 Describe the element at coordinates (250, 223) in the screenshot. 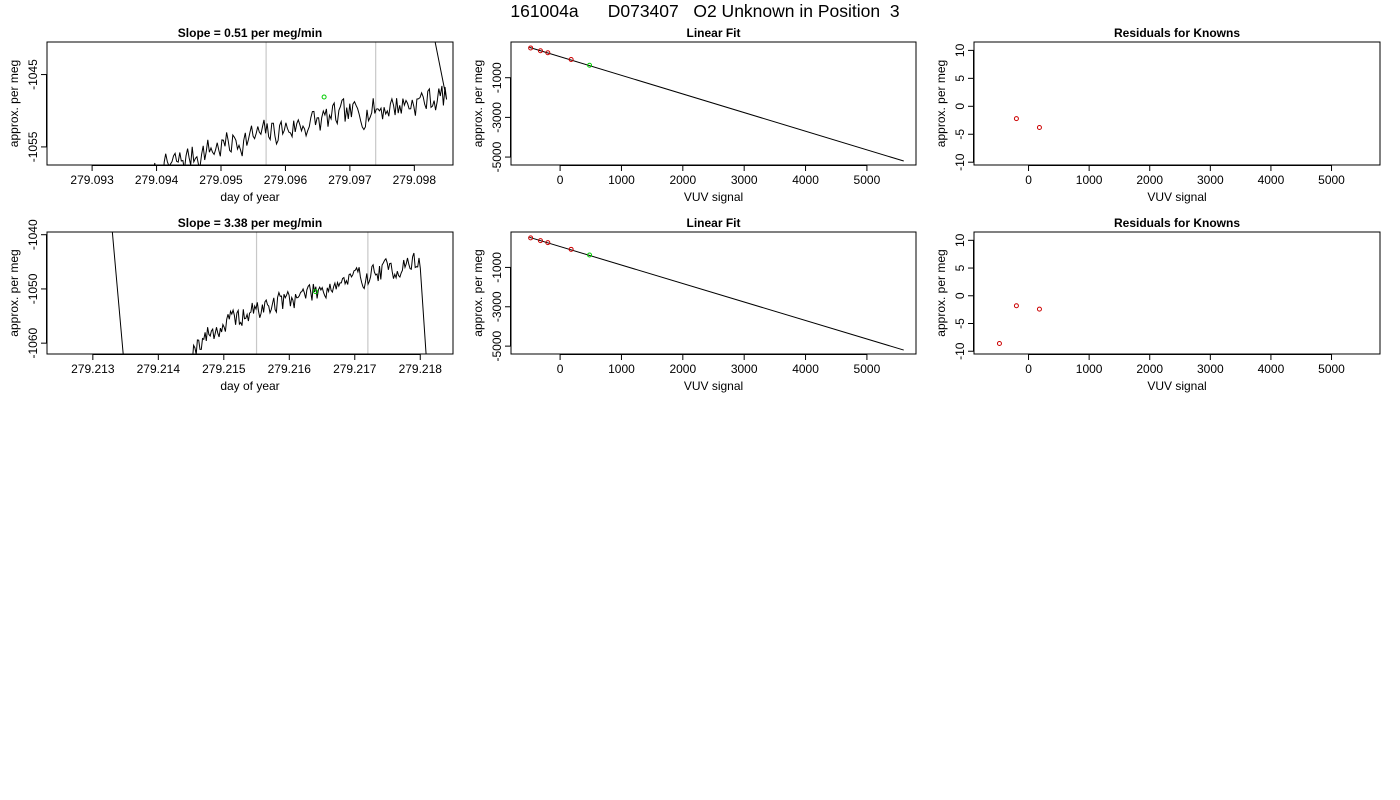

I see `chart-title: Slope = 3.38 per meg/min` at that location.